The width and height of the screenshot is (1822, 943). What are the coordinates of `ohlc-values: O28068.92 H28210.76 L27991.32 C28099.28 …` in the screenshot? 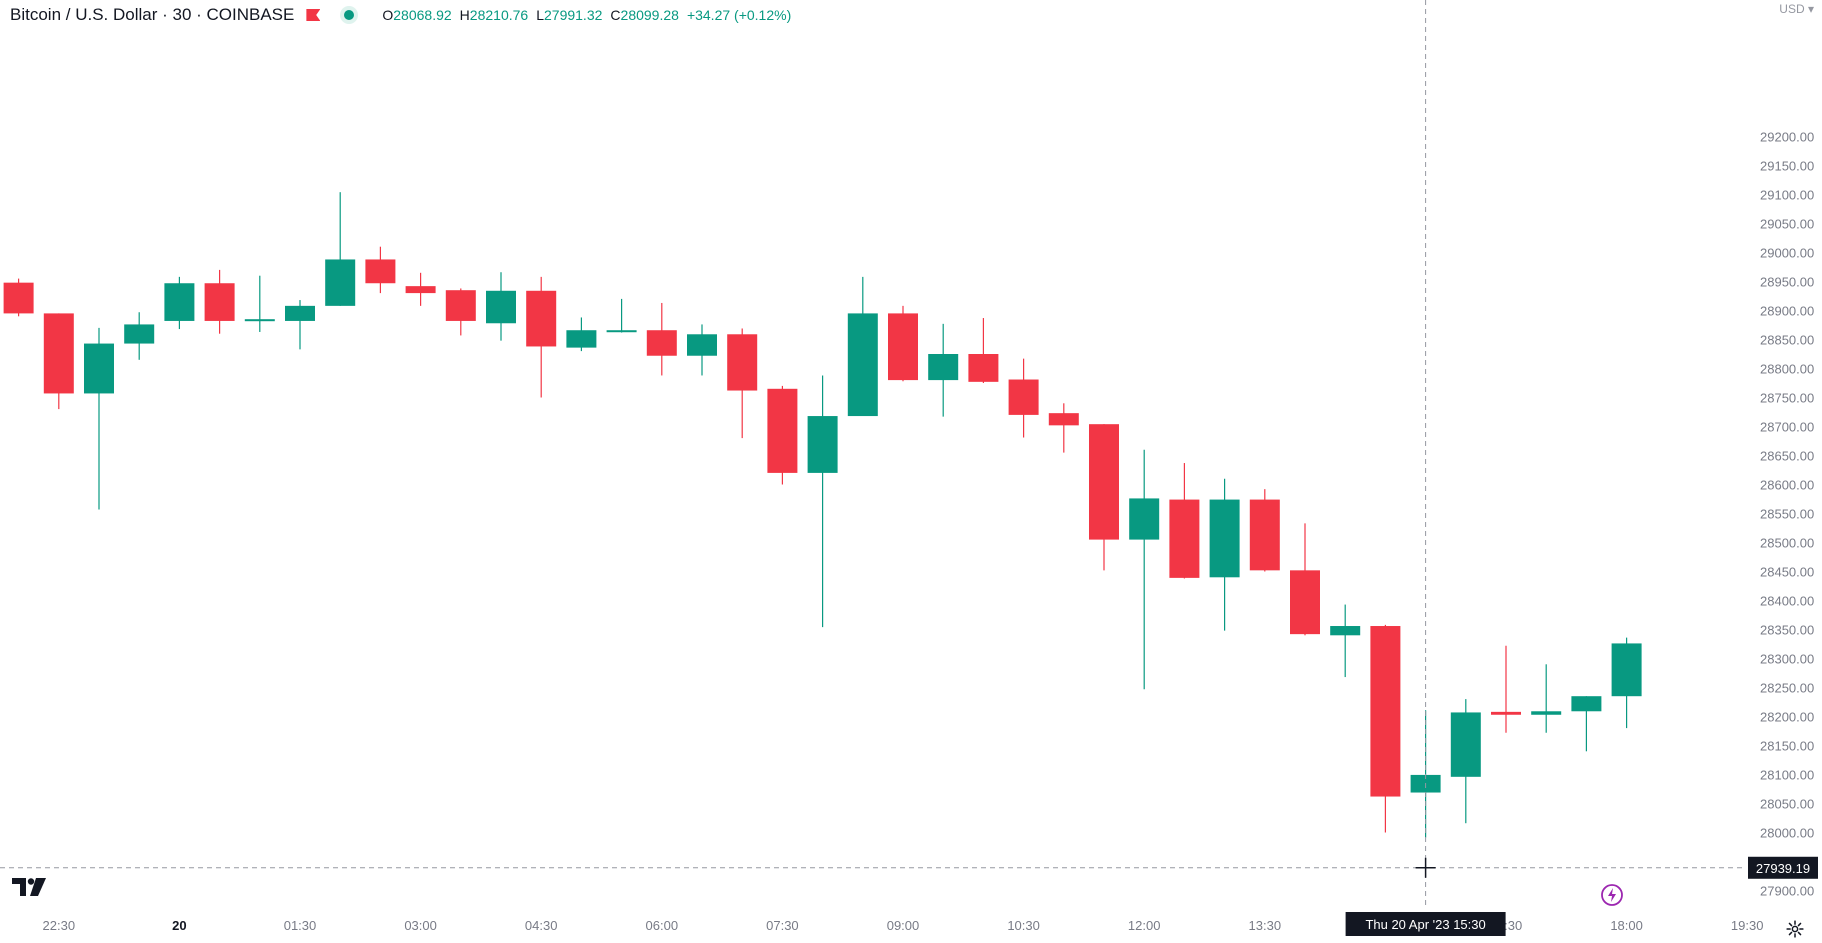 It's located at (586, 15).